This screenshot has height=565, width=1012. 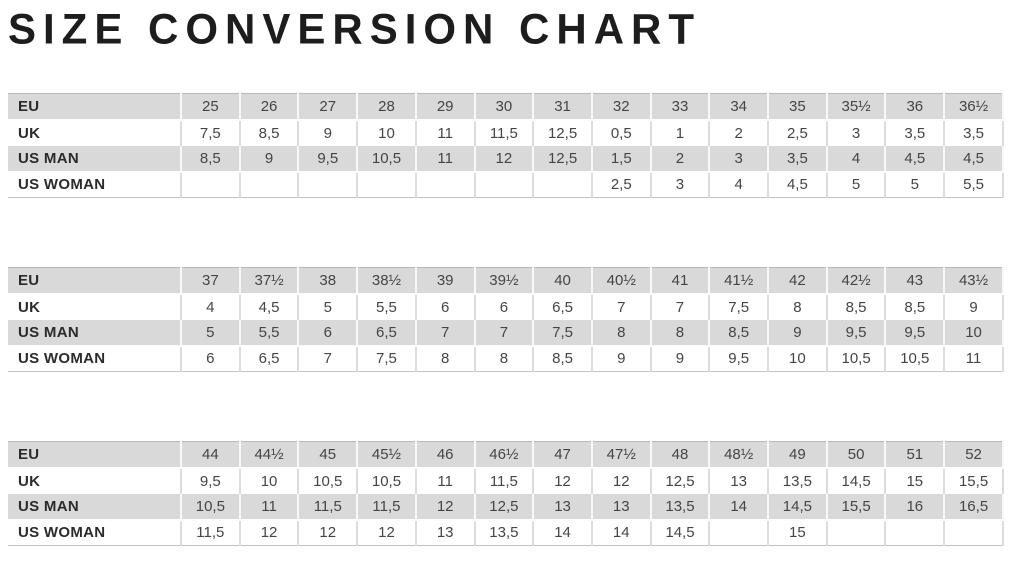 I want to click on size-cell: 2, so click(x=680, y=159).